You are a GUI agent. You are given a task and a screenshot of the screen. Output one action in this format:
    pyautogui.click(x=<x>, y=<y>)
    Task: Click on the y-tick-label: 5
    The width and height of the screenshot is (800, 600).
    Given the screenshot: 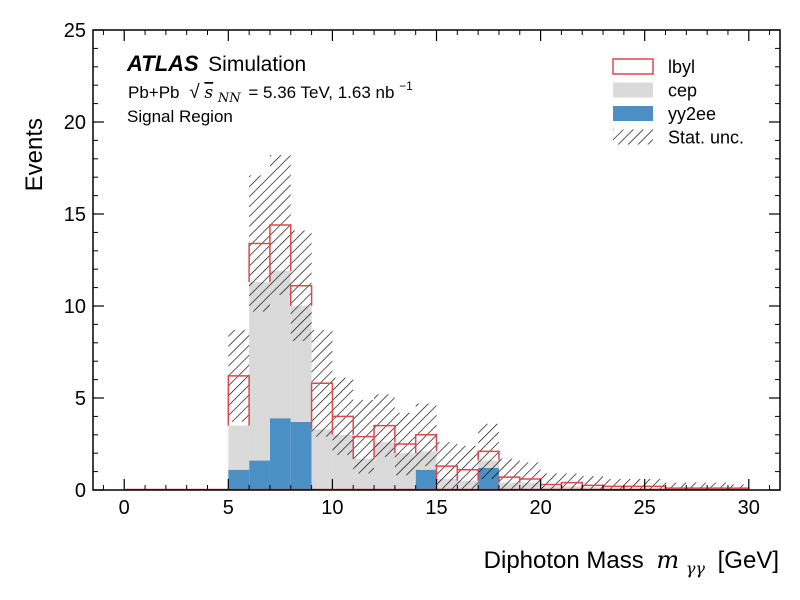 What is the action you would take?
    pyautogui.click(x=80, y=399)
    